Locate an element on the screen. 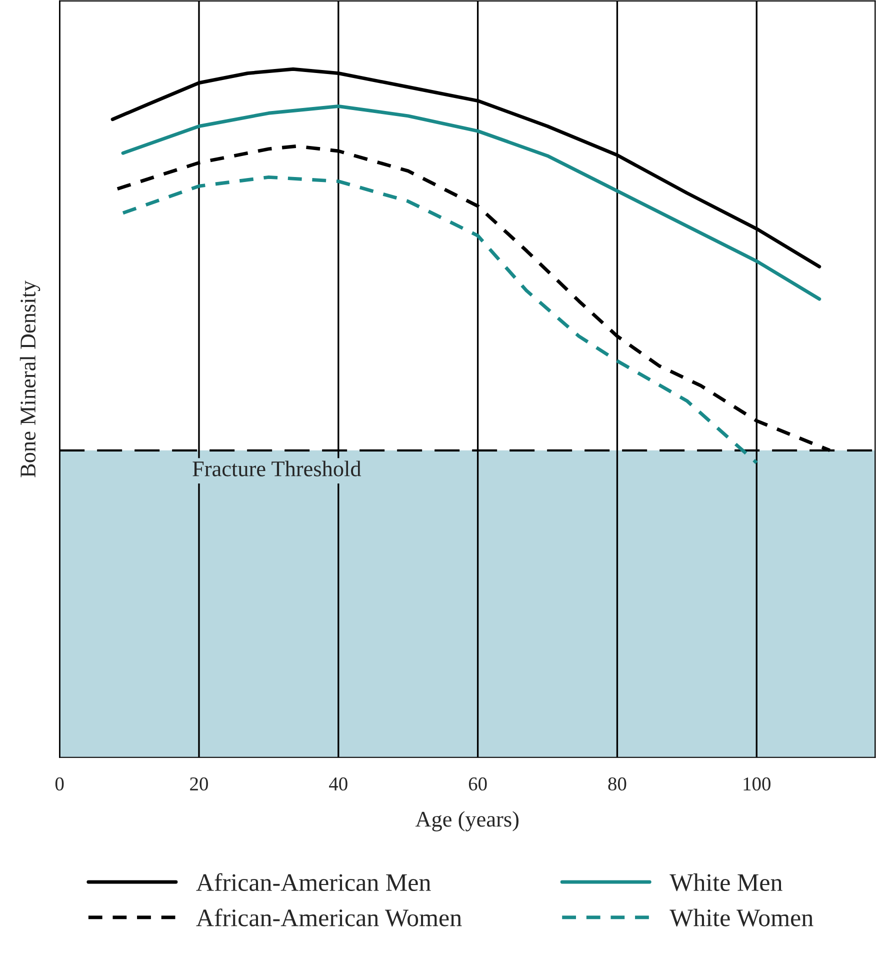  legend-label: White Women is located at coordinates (742, 917).